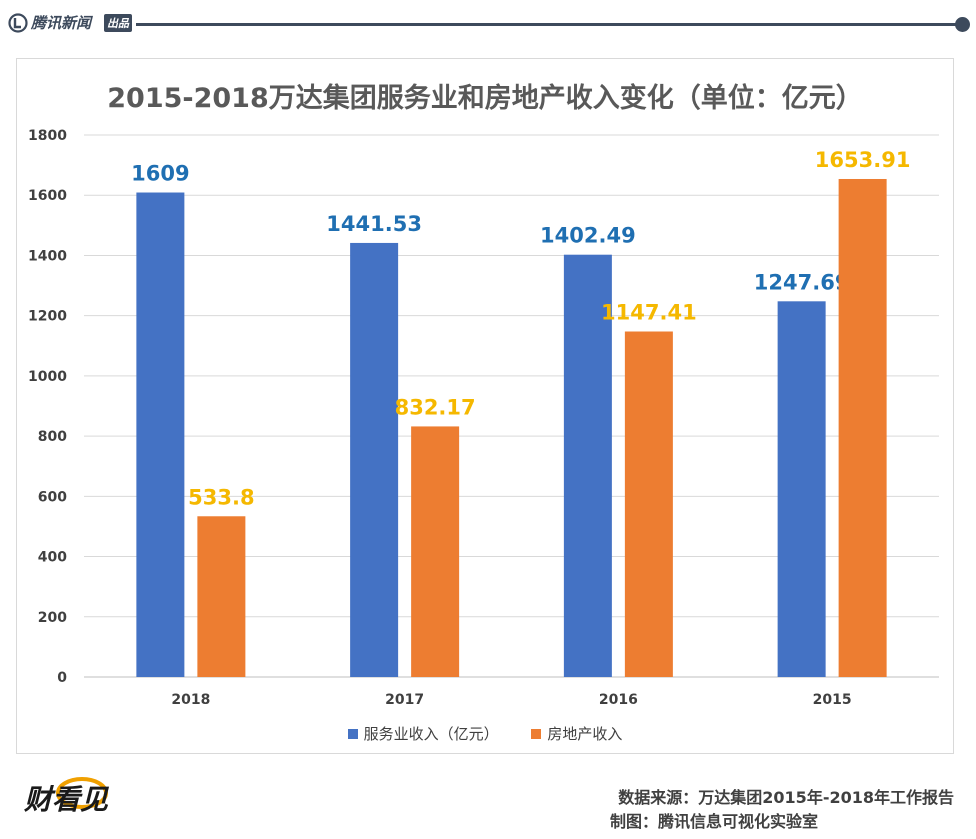 The height and width of the screenshot is (839, 976). I want to click on brand-name: 腾讯新闻, so click(61, 23).